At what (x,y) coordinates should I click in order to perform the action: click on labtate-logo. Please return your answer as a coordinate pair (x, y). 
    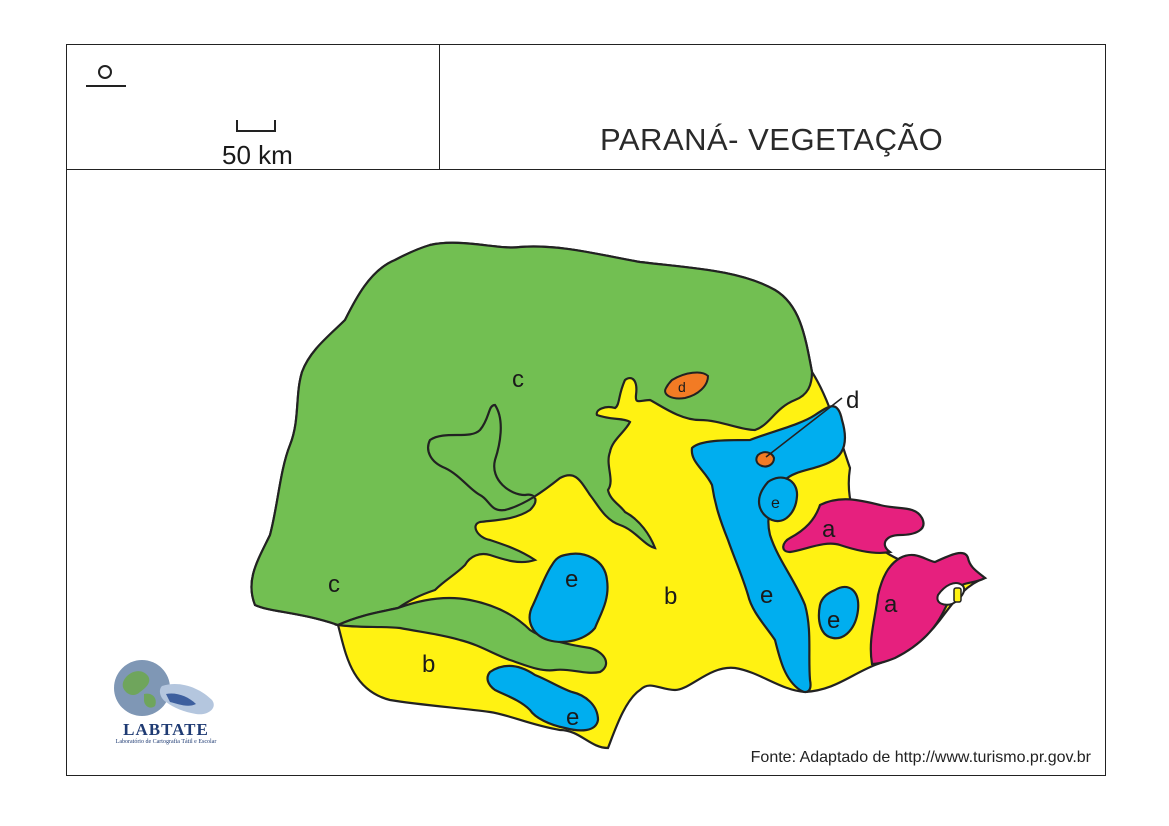
    Looking at the image, I should click on (164, 688).